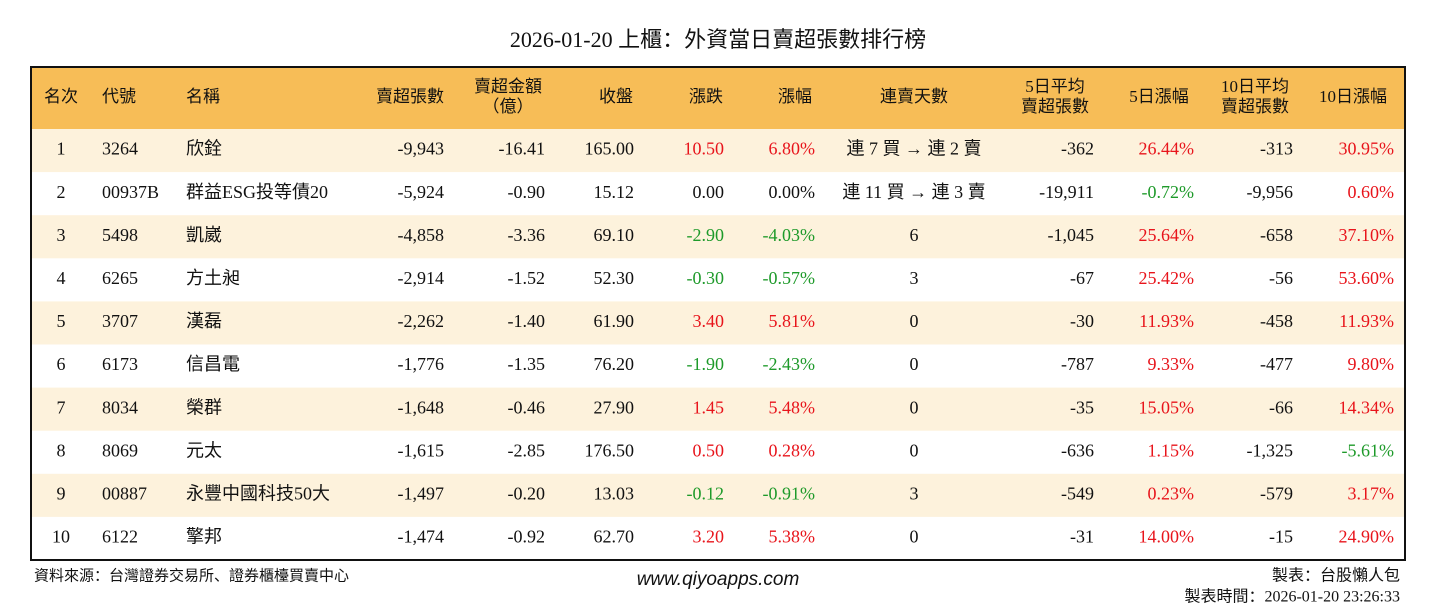  What do you see at coordinates (1276, 149) in the screenshot?
I see `cell: -313` at bounding box center [1276, 149].